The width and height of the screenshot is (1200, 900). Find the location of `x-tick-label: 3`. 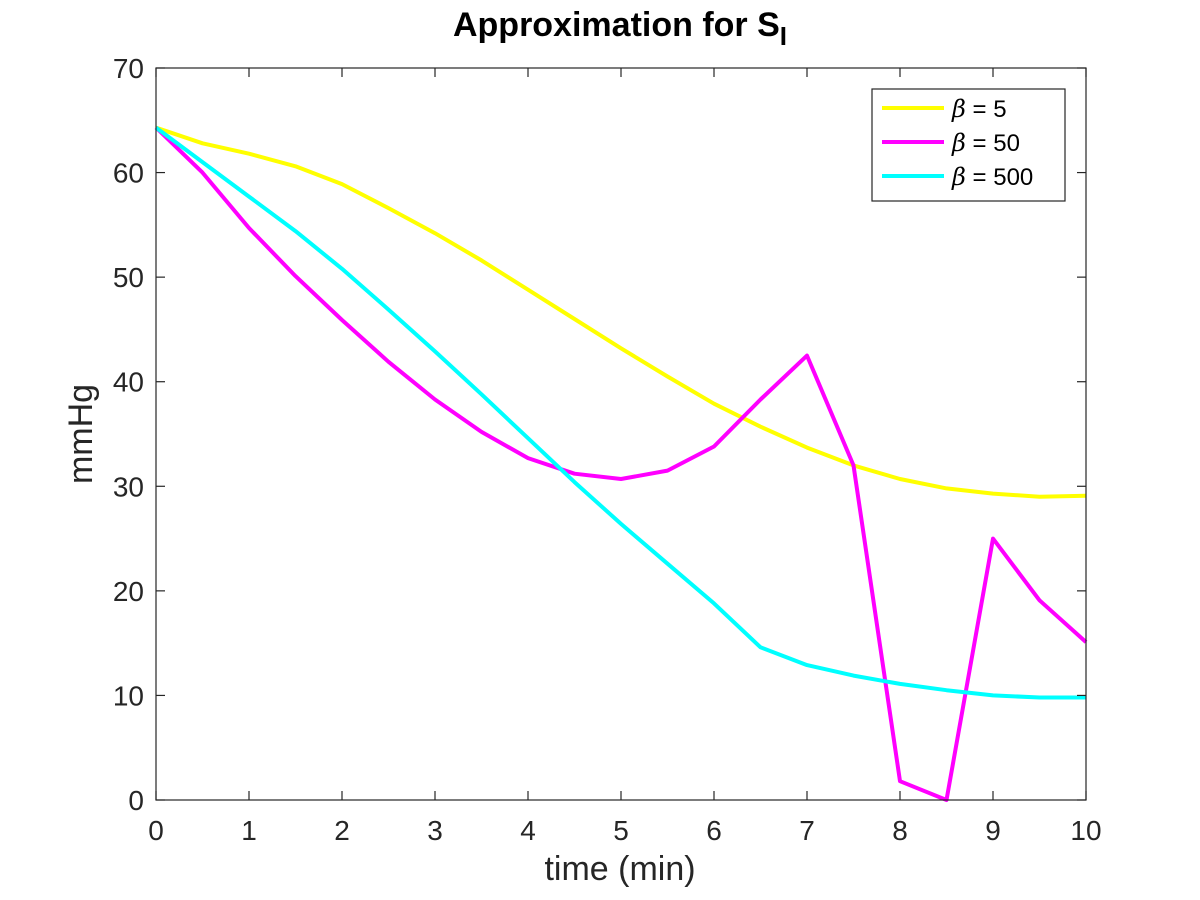

x-tick-label: 3 is located at coordinates (435, 830).